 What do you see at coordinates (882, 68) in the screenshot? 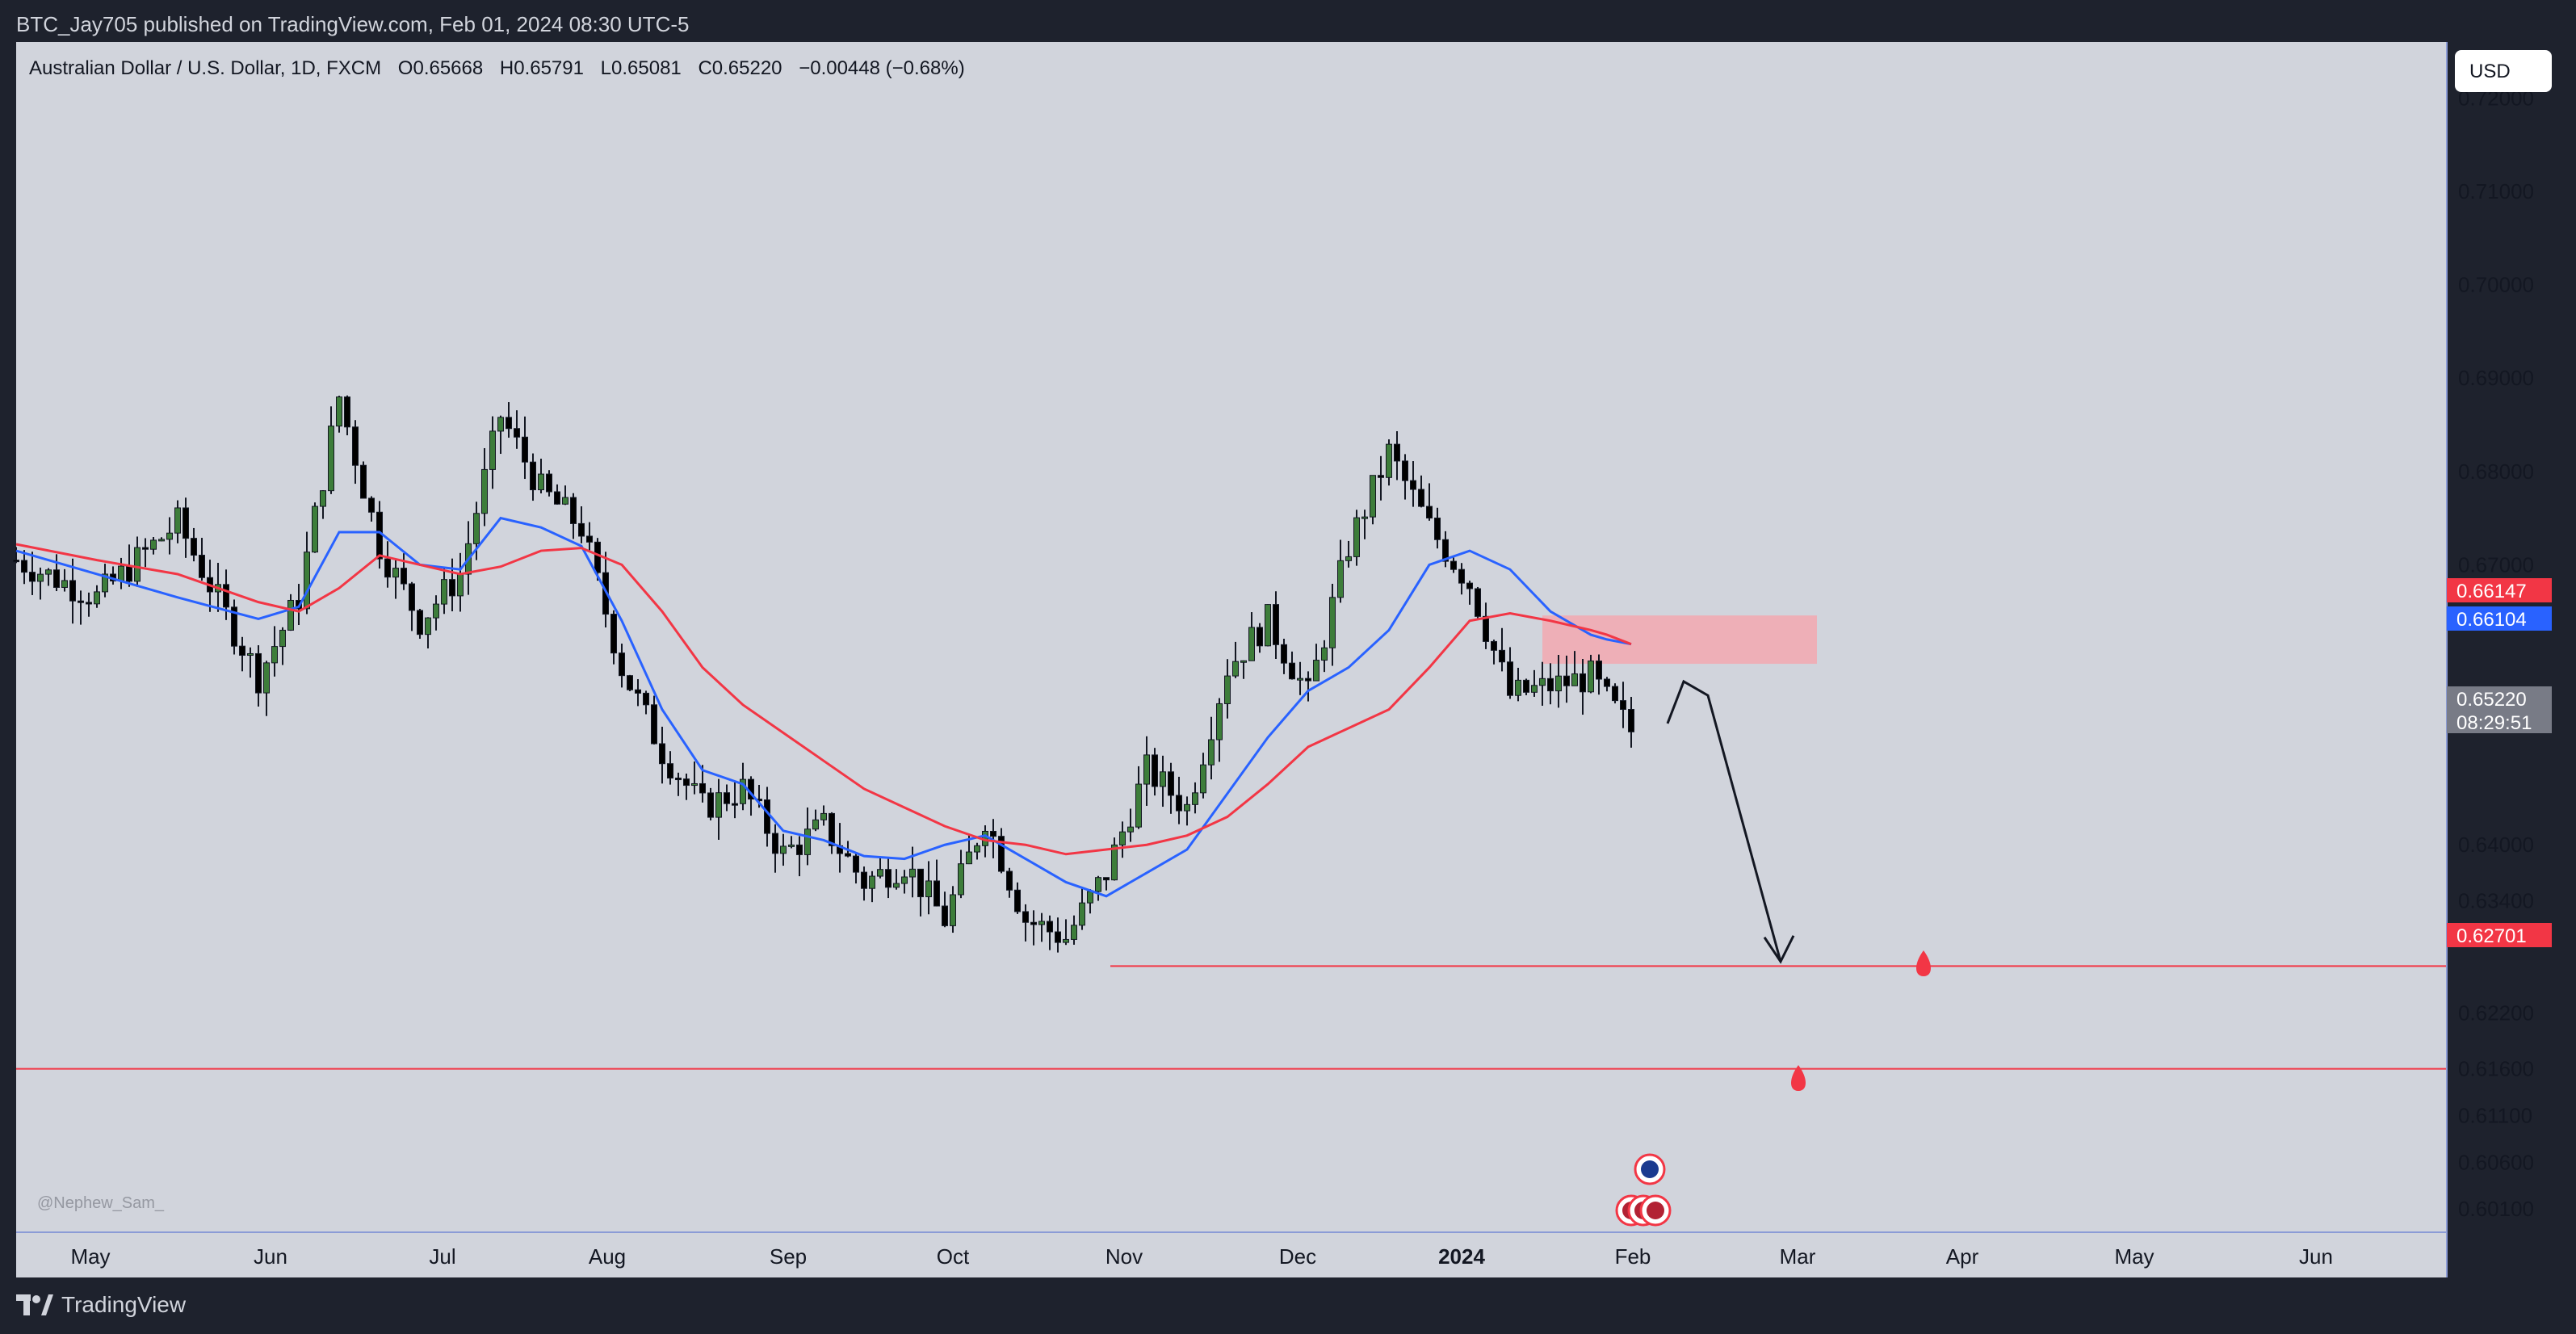
I see `legend-change: −0.00448 (−0.68%)` at bounding box center [882, 68].